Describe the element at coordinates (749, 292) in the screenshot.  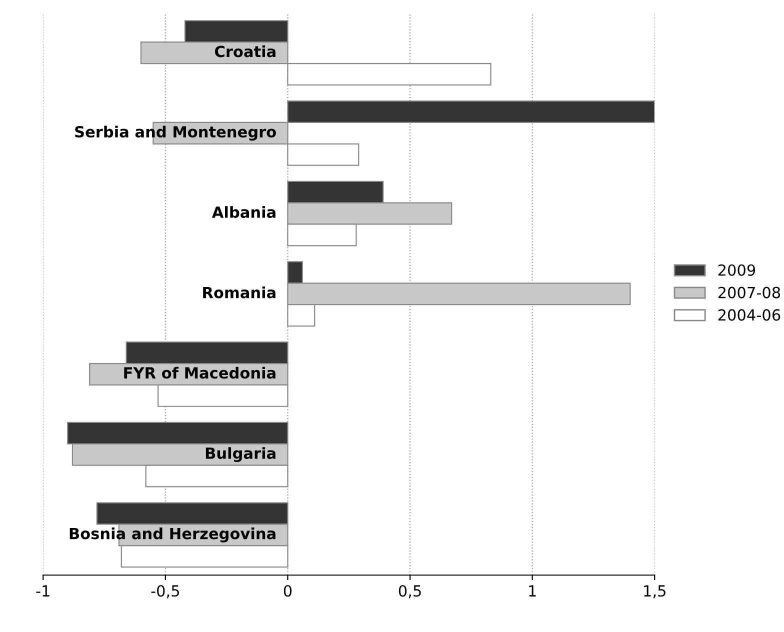
I see `legend-label: 2007-08` at that location.